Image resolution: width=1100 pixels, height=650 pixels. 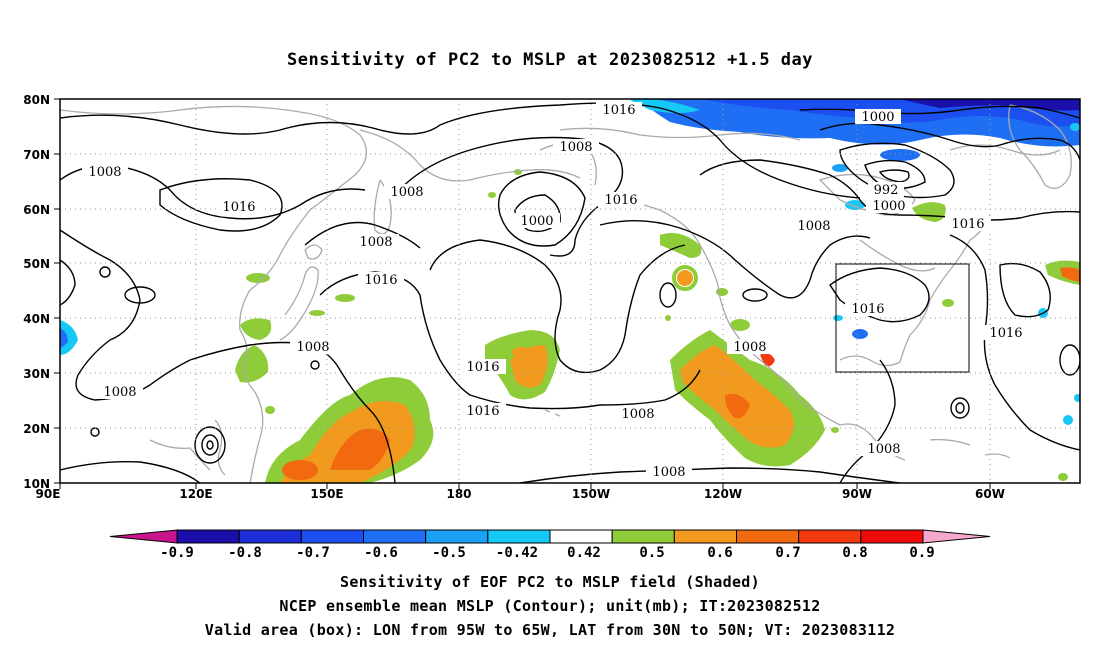 What do you see at coordinates (48, 494) in the screenshot?
I see `lon-tick-label: 90E` at bounding box center [48, 494].